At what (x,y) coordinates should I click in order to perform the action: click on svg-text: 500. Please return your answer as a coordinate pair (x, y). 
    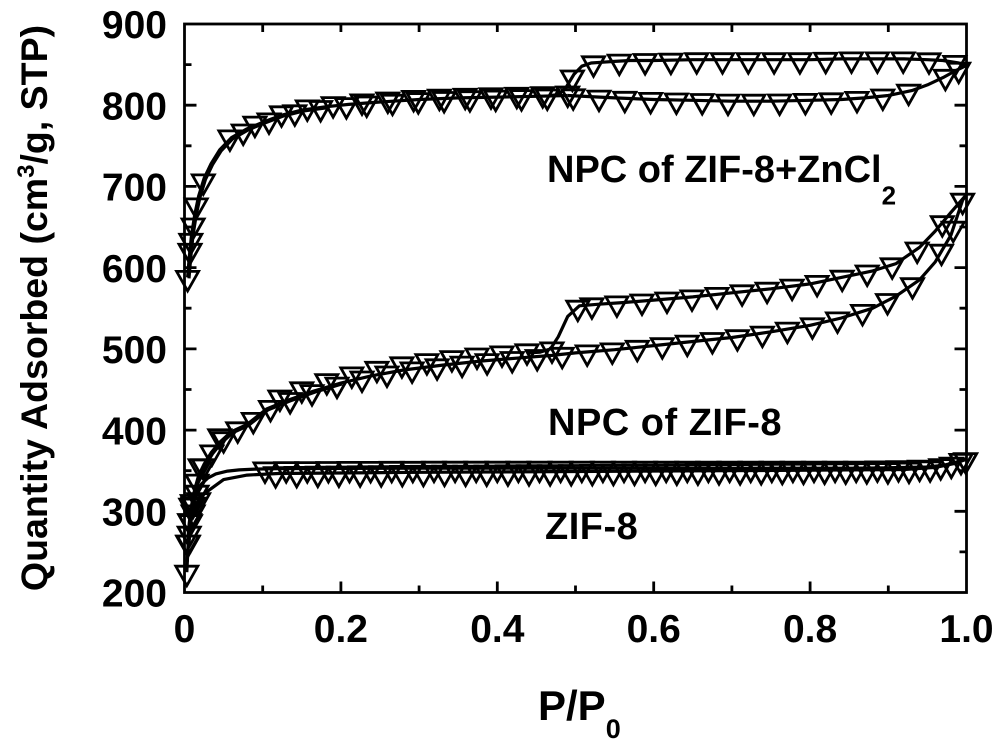
    Looking at the image, I should click on (134, 350).